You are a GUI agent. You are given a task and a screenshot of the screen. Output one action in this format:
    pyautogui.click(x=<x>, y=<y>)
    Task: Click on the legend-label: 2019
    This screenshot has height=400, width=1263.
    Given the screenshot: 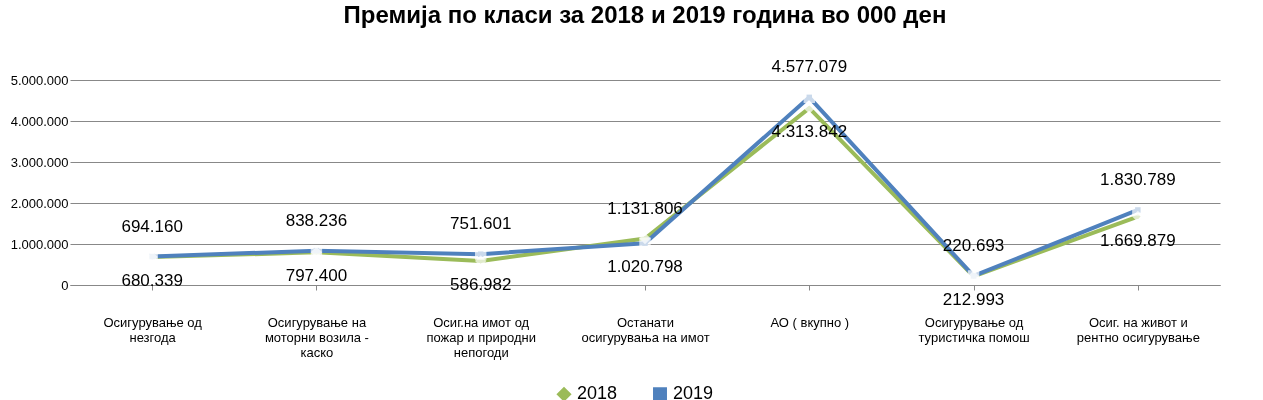 What is the action you would take?
    pyautogui.click(x=693, y=391)
    